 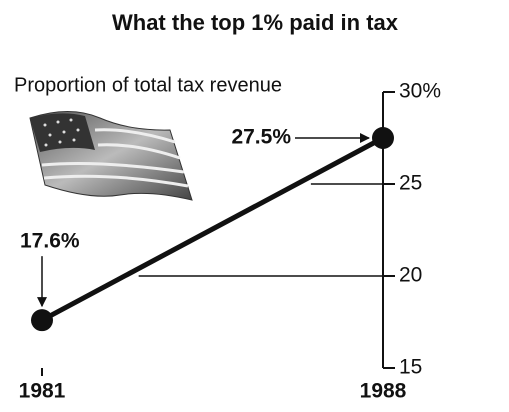 What do you see at coordinates (50, 241) in the screenshot?
I see `data-label: 17.6%` at bounding box center [50, 241].